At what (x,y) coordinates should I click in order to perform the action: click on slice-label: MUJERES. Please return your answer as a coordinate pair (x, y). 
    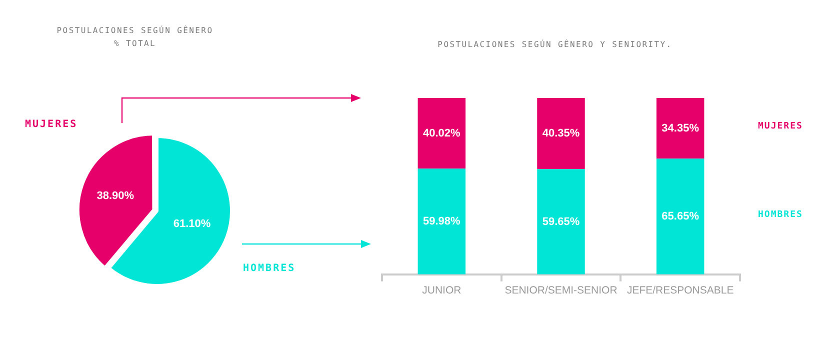
    Looking at the image, I should click on (51, 124).